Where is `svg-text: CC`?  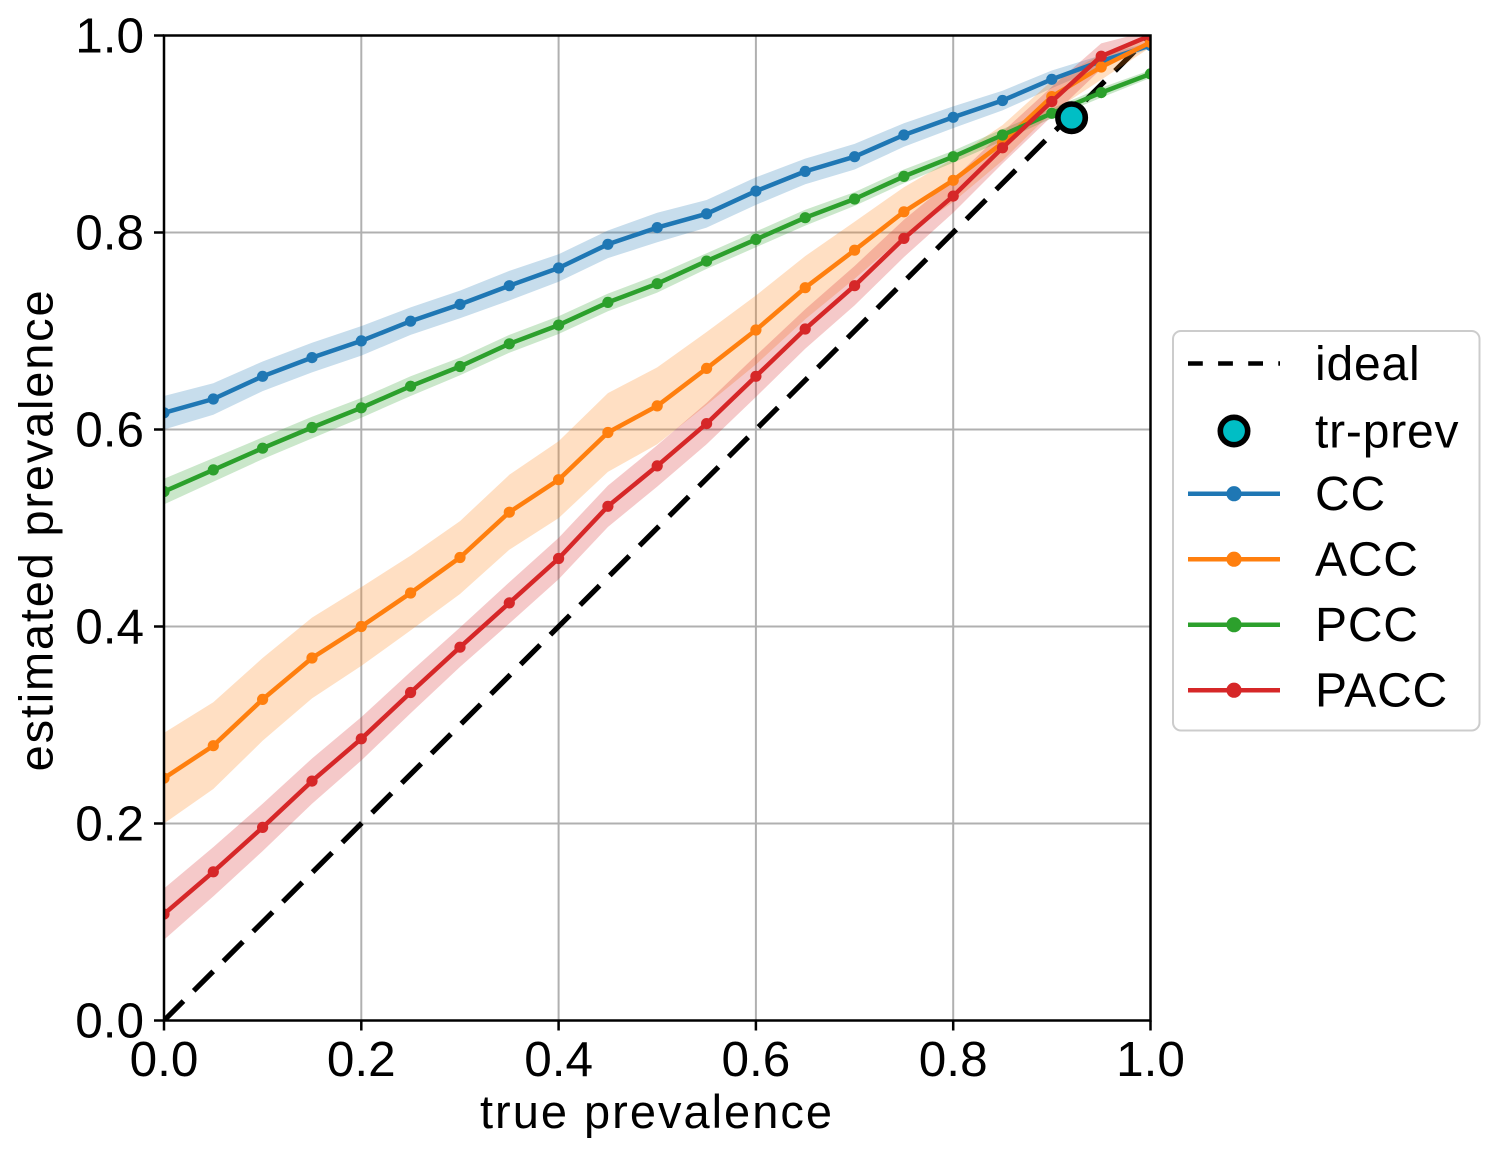
svg-text: CC is located at coordinates (1350, 494).